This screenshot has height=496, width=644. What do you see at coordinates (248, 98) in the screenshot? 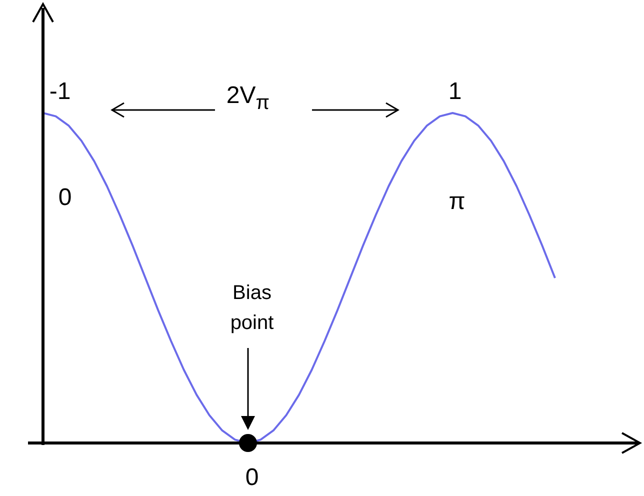
I see `annotation: 2V$_{π}$` at bounding box center [248, 98].